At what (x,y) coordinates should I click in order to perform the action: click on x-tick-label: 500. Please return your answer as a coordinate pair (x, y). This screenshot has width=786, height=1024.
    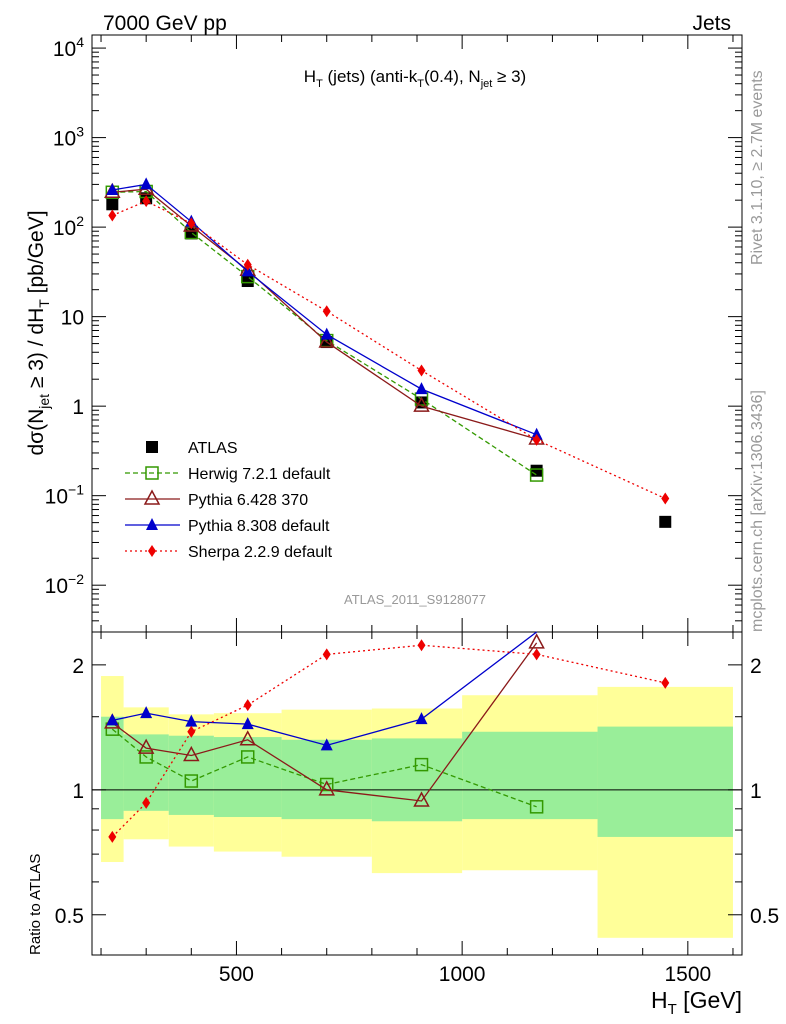
    Looking at the image, I should click on (236, 974).